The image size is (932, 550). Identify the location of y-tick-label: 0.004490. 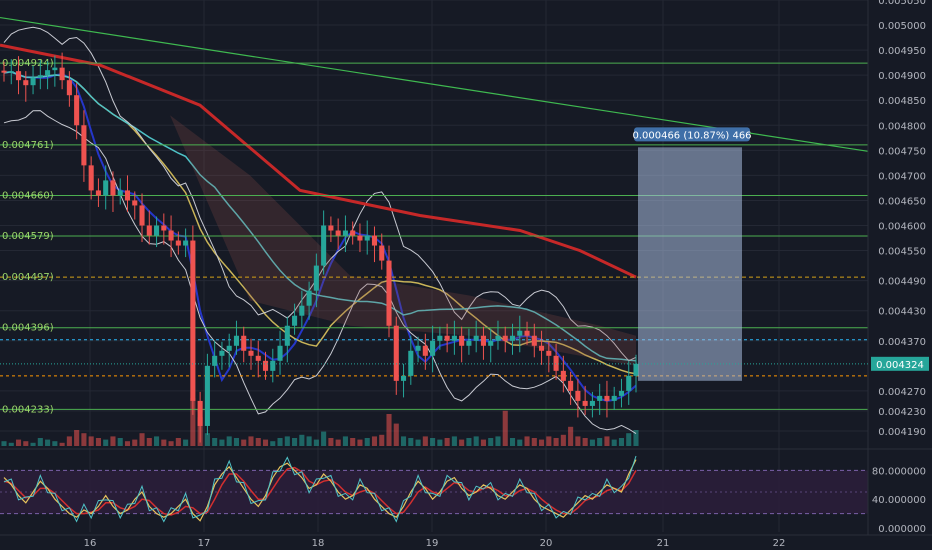
(902, 282).